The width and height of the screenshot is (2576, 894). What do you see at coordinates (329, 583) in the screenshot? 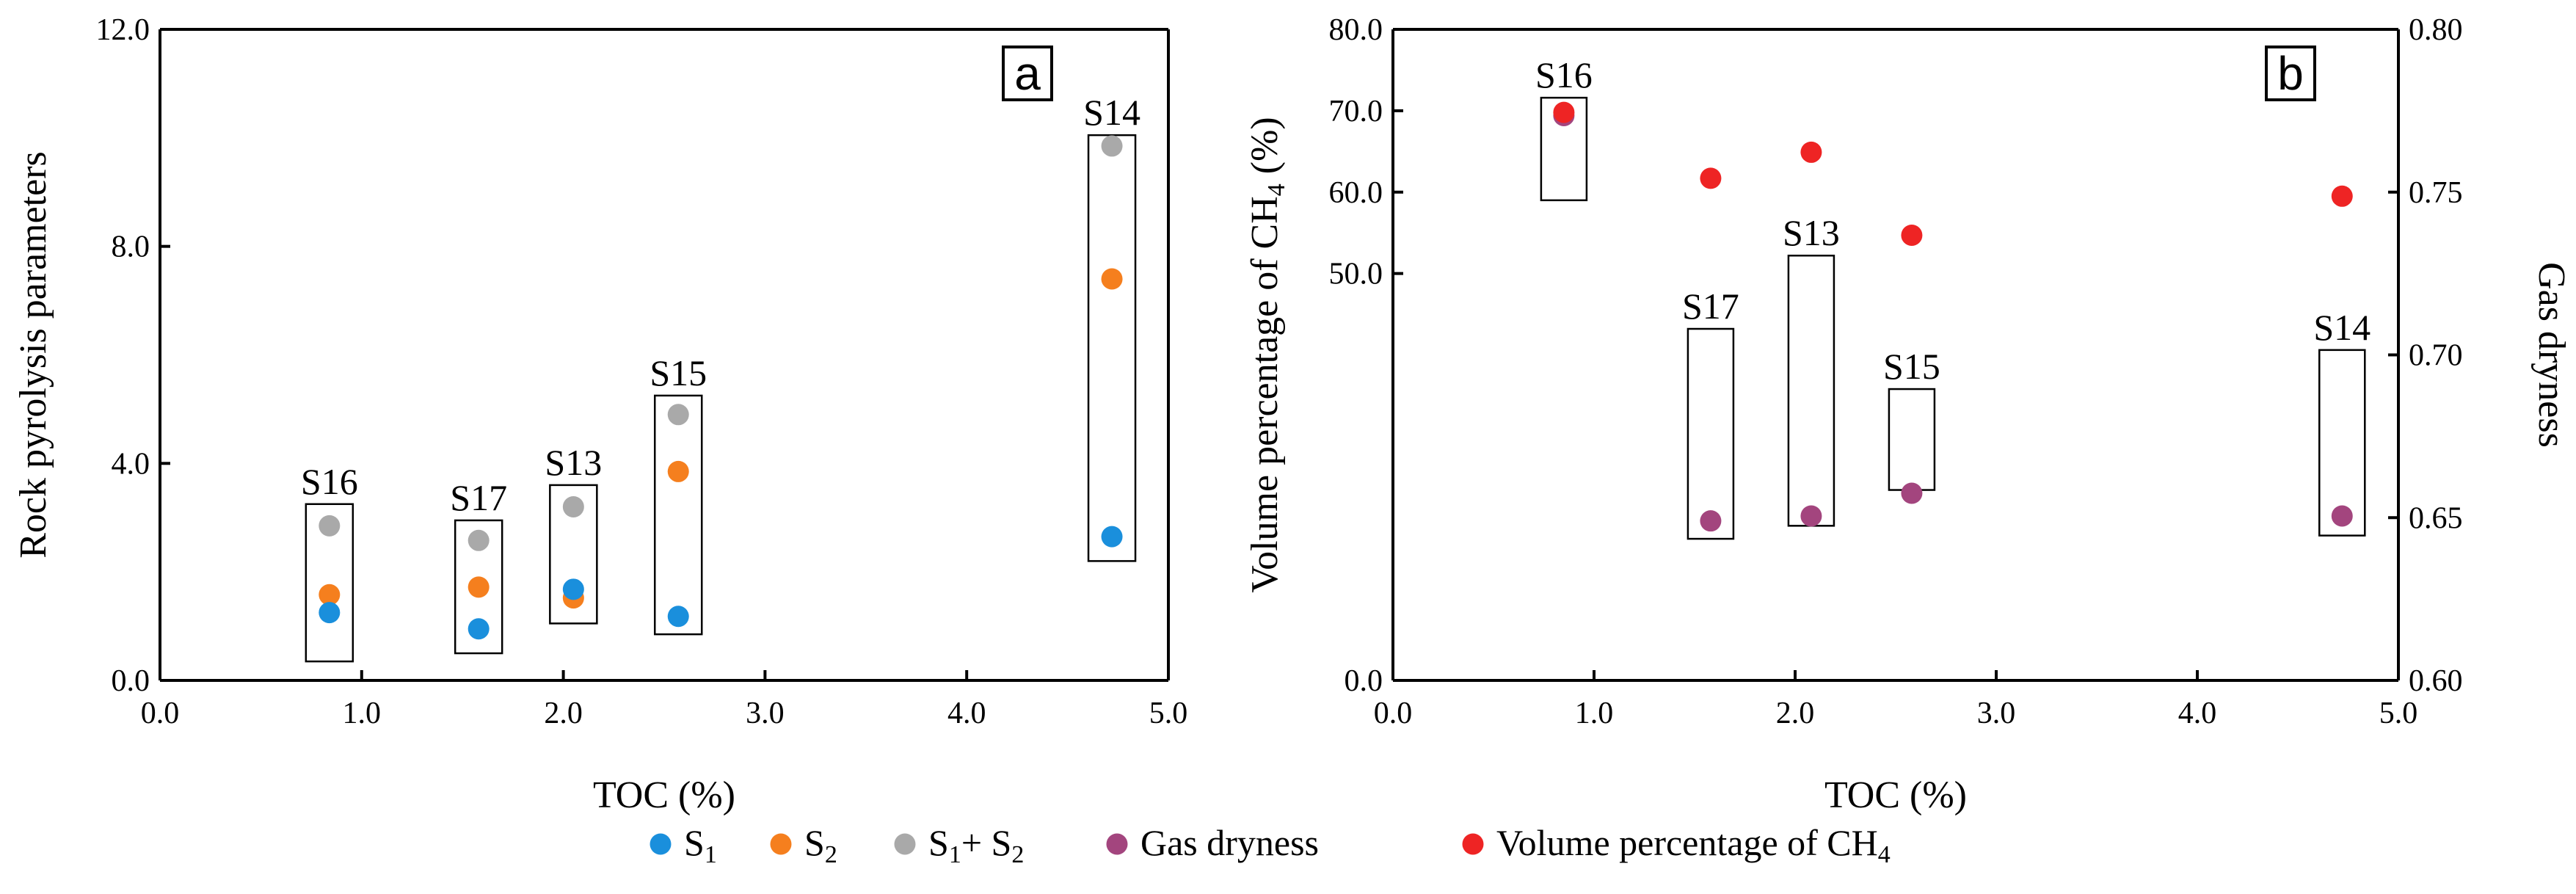
I see `sample-box-s16` at bounding box center [329, 583].